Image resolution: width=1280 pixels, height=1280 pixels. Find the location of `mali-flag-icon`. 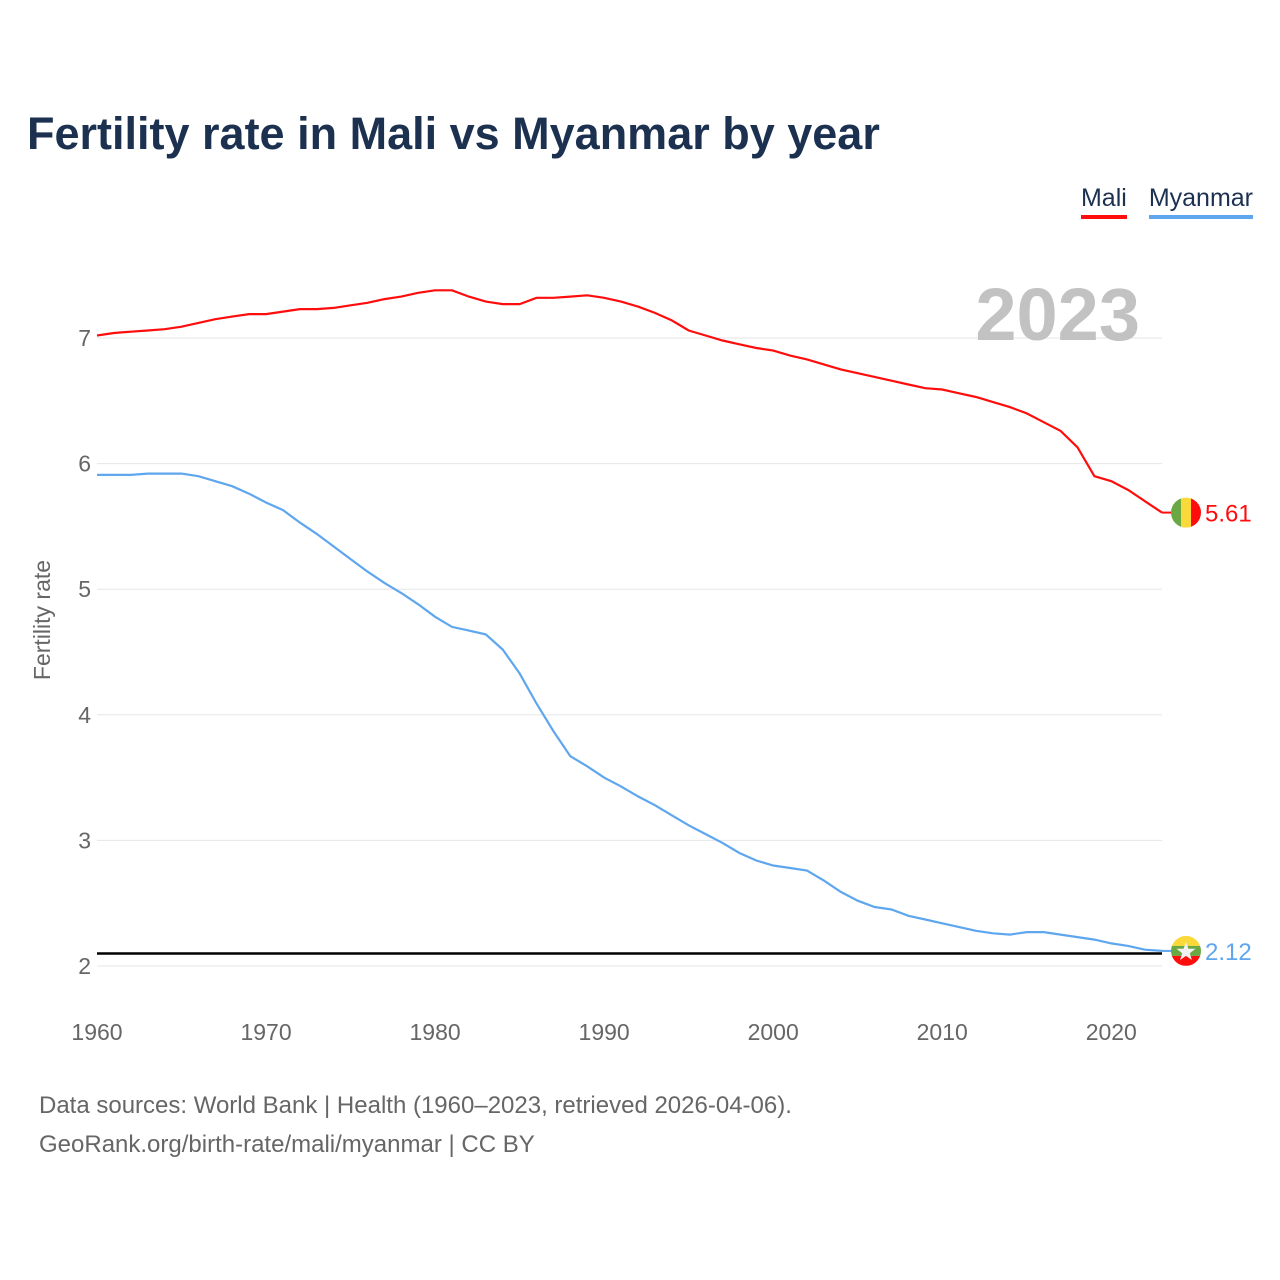

mali-flag-icon is located at coordinates (1186, 512).